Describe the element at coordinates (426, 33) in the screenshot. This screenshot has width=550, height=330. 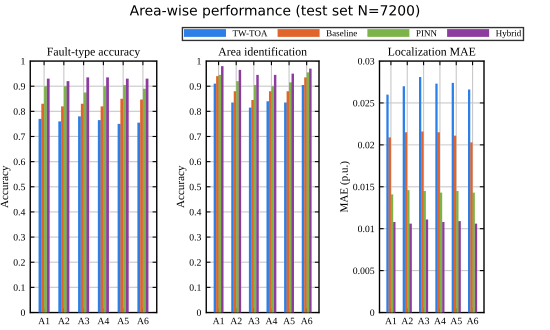
I see `legend-label: PINN` at that location.